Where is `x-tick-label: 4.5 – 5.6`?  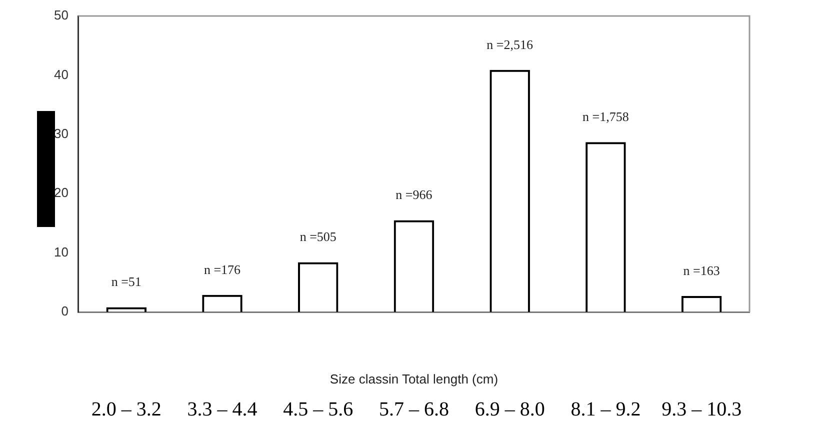
x-tick-label: 4.5 – 5.6 is located at coordinates (318, 409).